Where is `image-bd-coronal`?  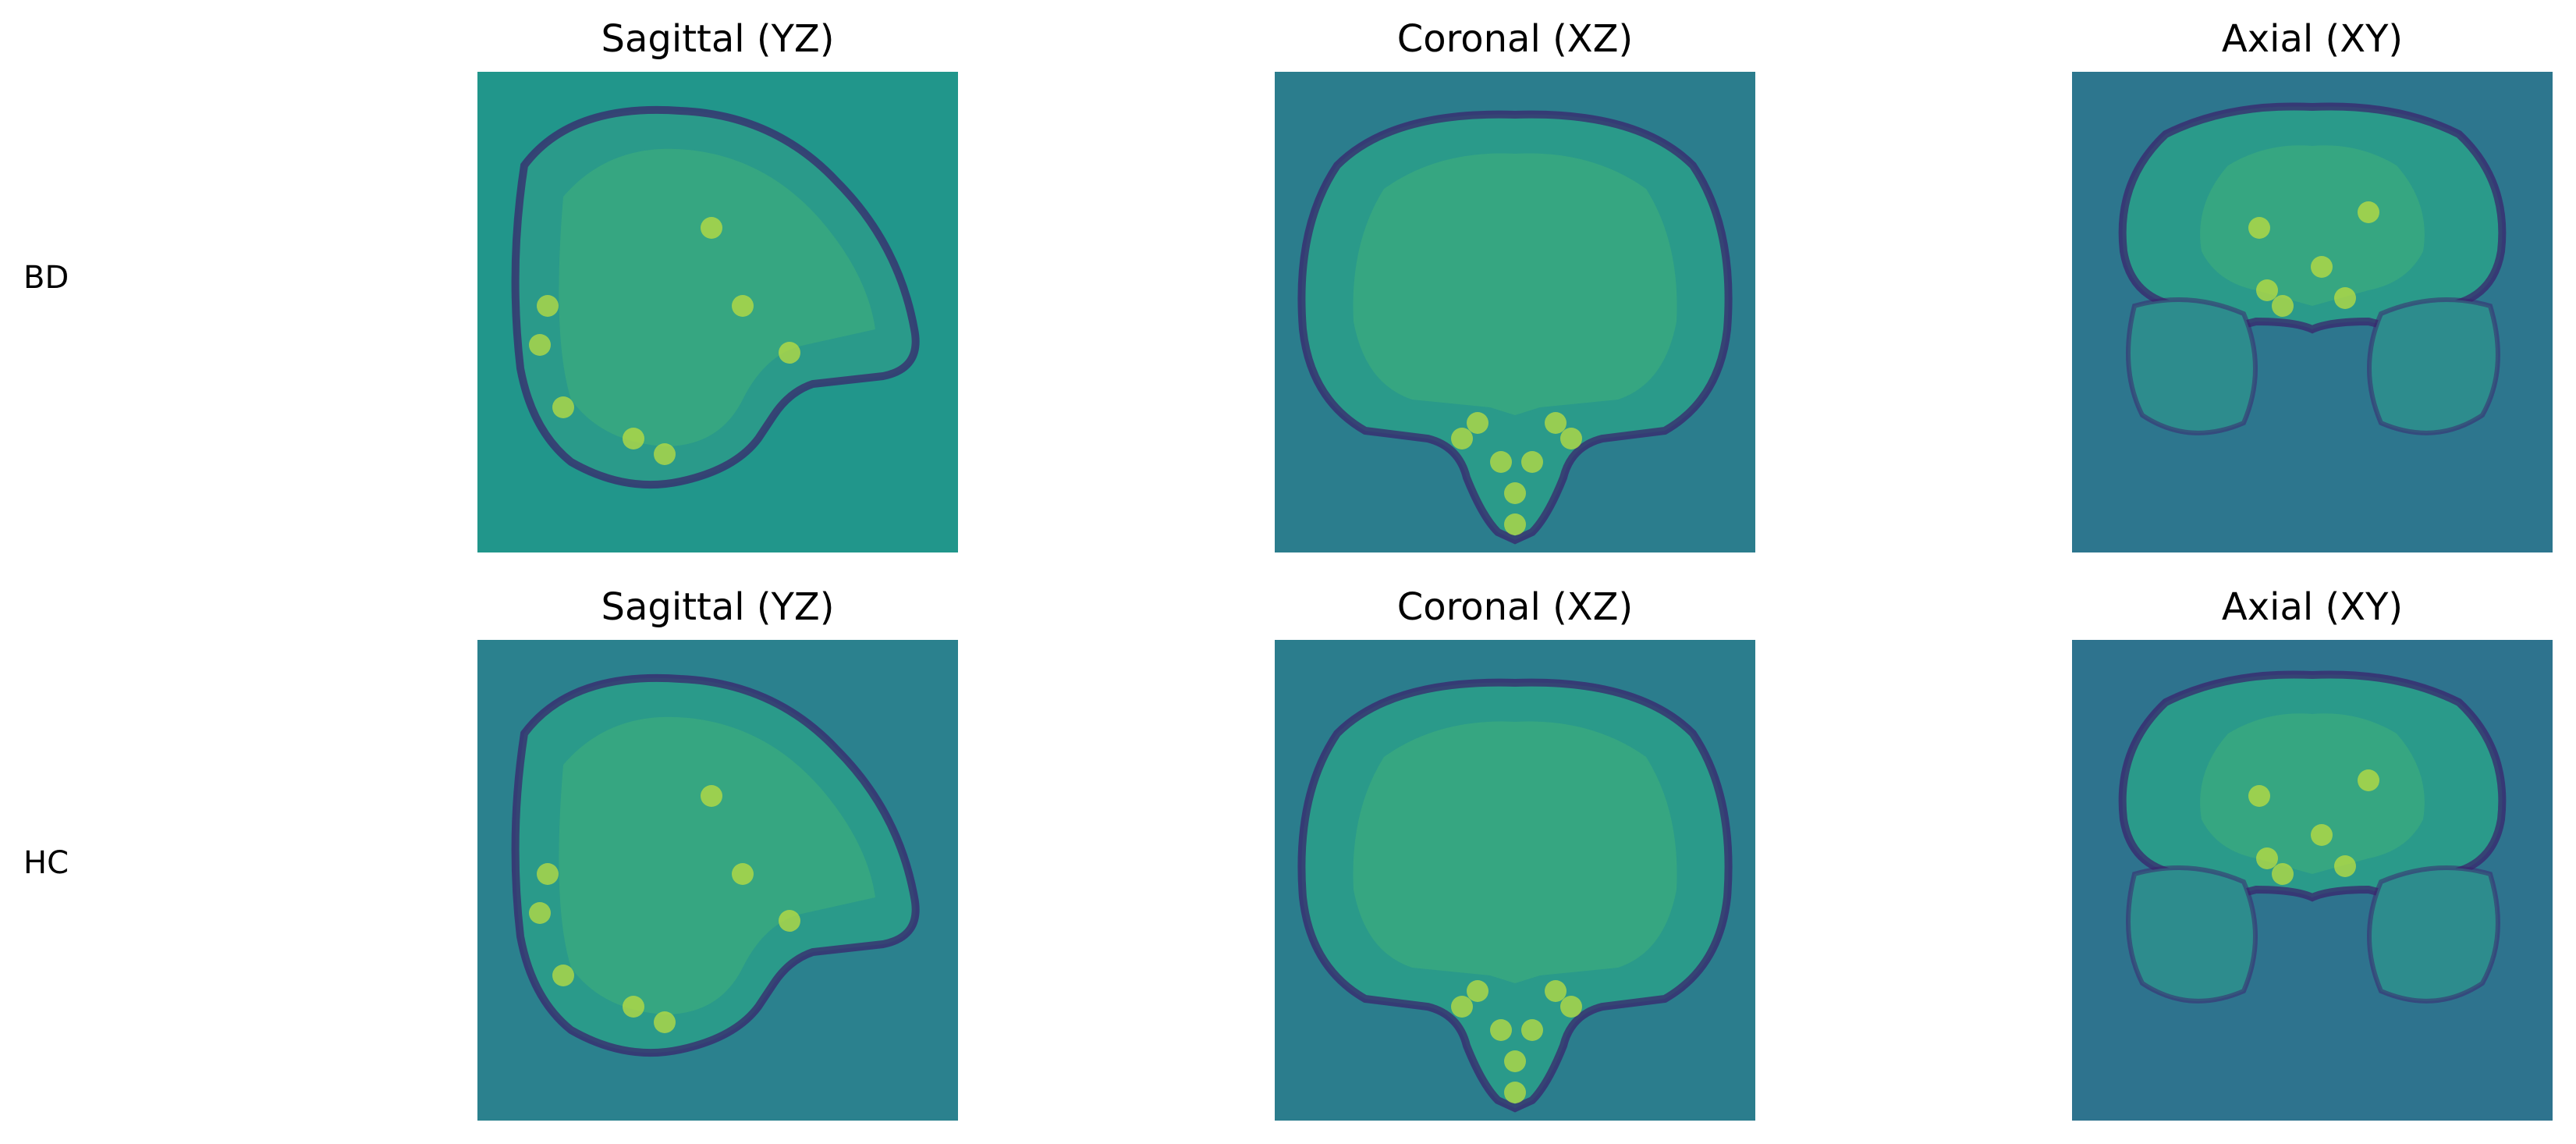 image-bd-coronal is located at coordinates (1515, 312).